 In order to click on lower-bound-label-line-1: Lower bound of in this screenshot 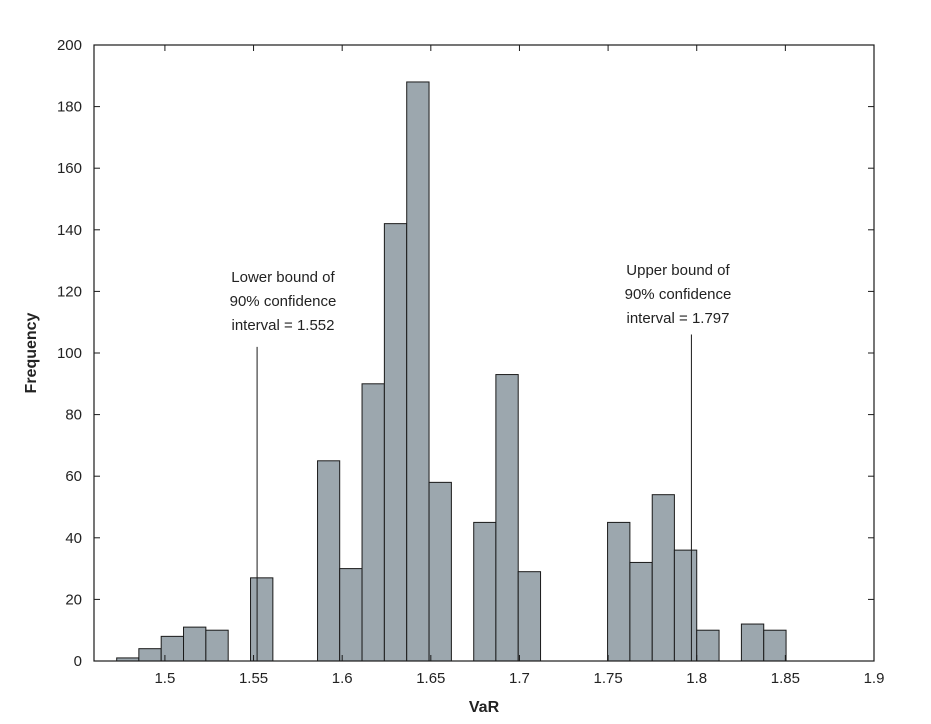, I will do `click(283, 277)`.